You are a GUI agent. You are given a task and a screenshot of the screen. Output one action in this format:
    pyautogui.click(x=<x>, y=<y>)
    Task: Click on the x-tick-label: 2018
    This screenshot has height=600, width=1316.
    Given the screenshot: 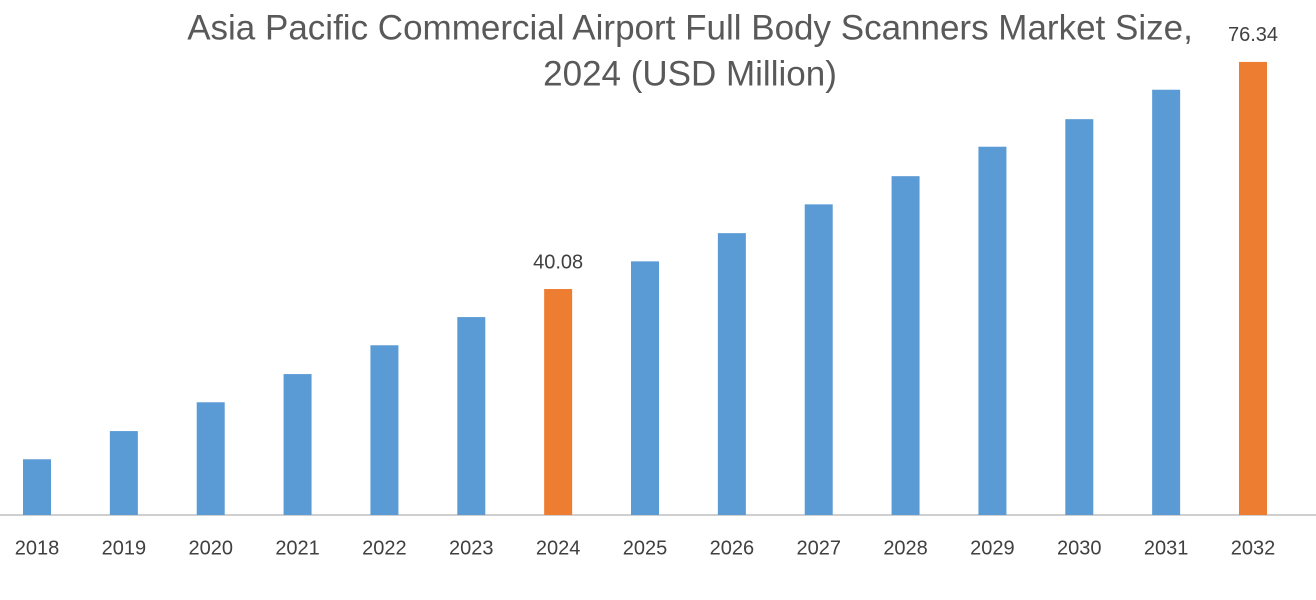 What is the action you would take?
    pyautogui.click(x=37, y=548)
    